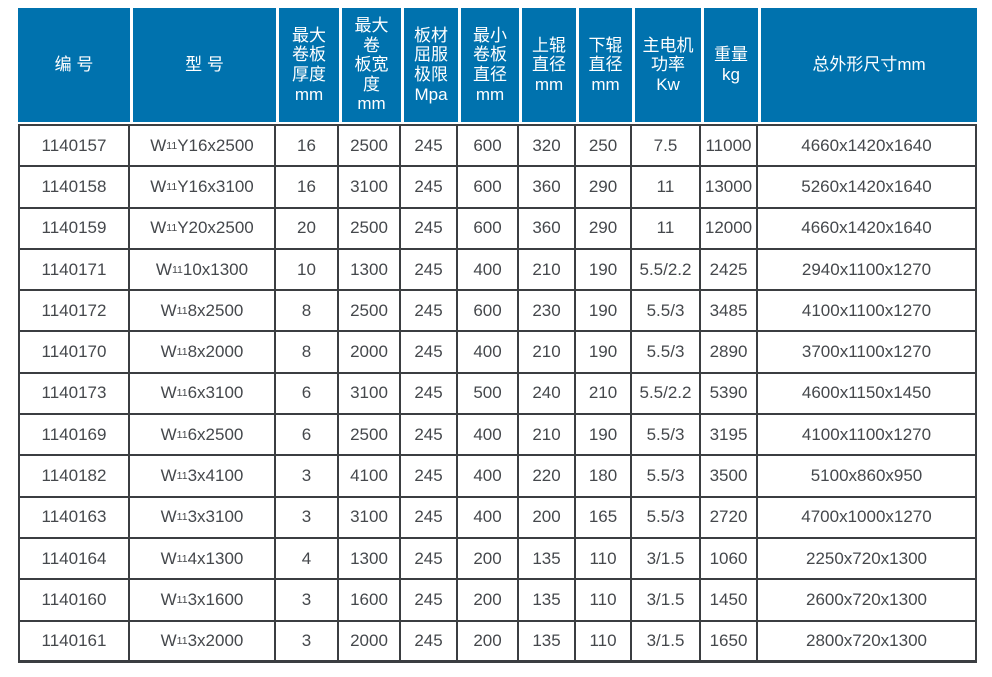  What do you see at coordinates (666, 559) in the screenshot?
I see `cell-motor-power: 3/1.5` at bounding box center [666, 559].